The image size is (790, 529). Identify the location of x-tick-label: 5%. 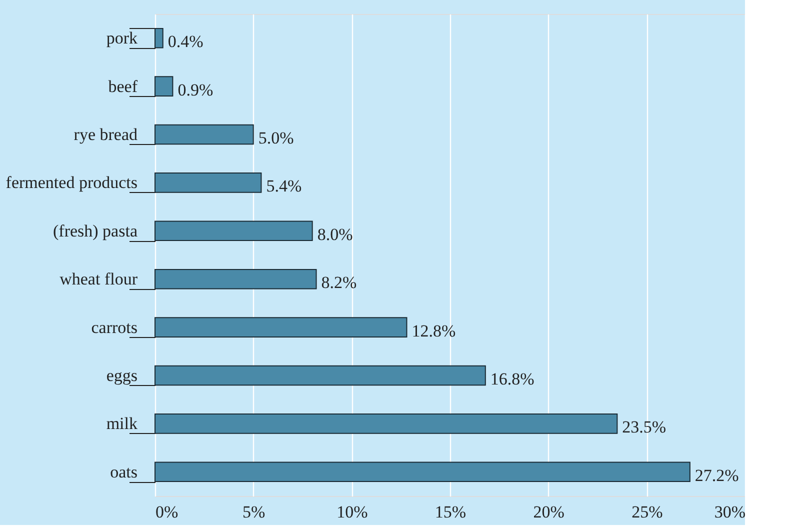
(254, 512).